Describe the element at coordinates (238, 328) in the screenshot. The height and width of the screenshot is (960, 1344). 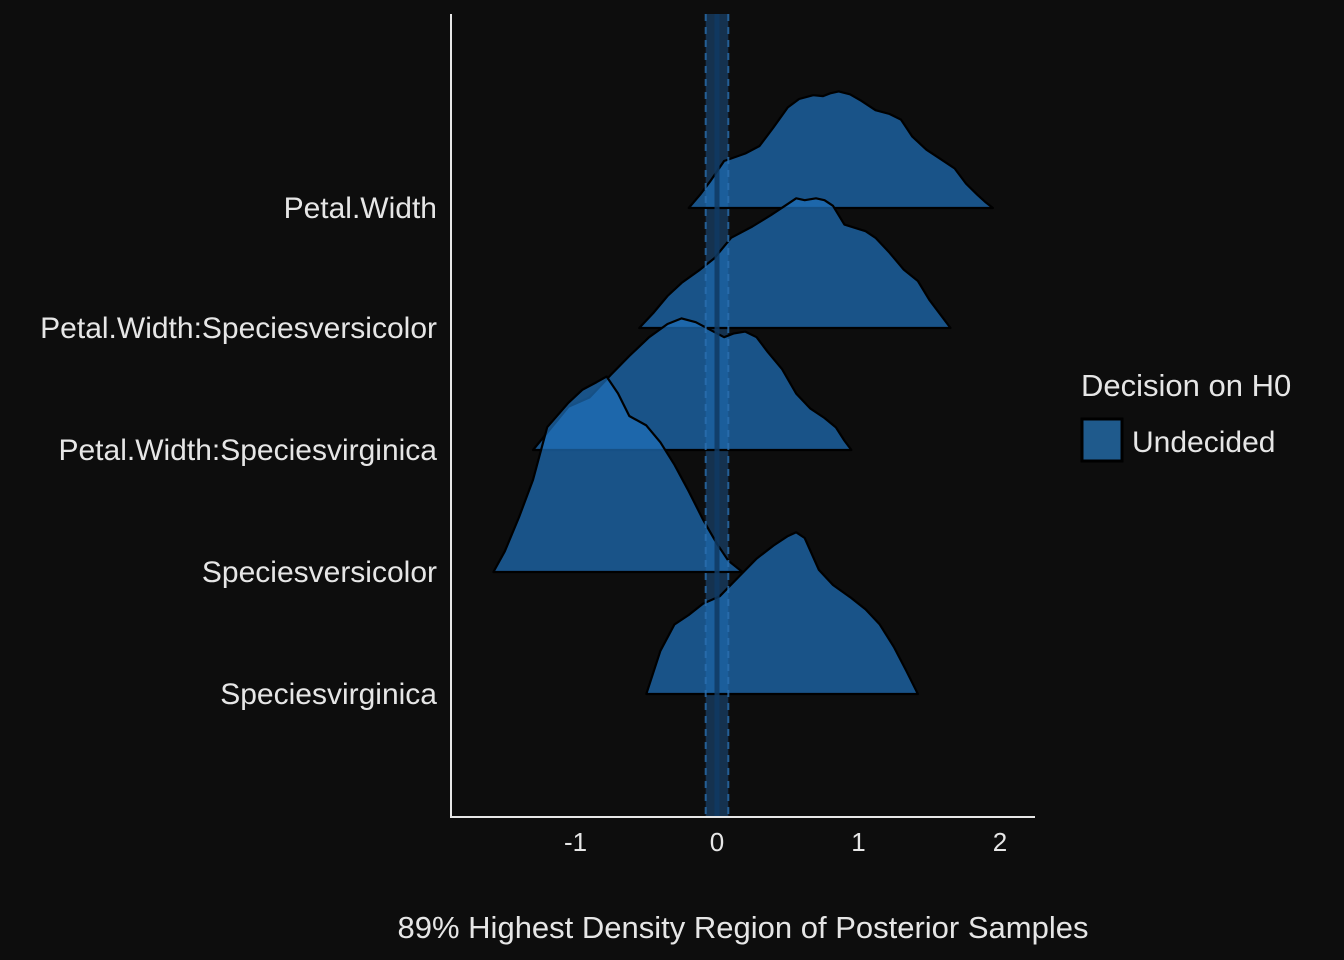
I see `y-tick-label: Petal.Width:Speciesversicolor` at that location.